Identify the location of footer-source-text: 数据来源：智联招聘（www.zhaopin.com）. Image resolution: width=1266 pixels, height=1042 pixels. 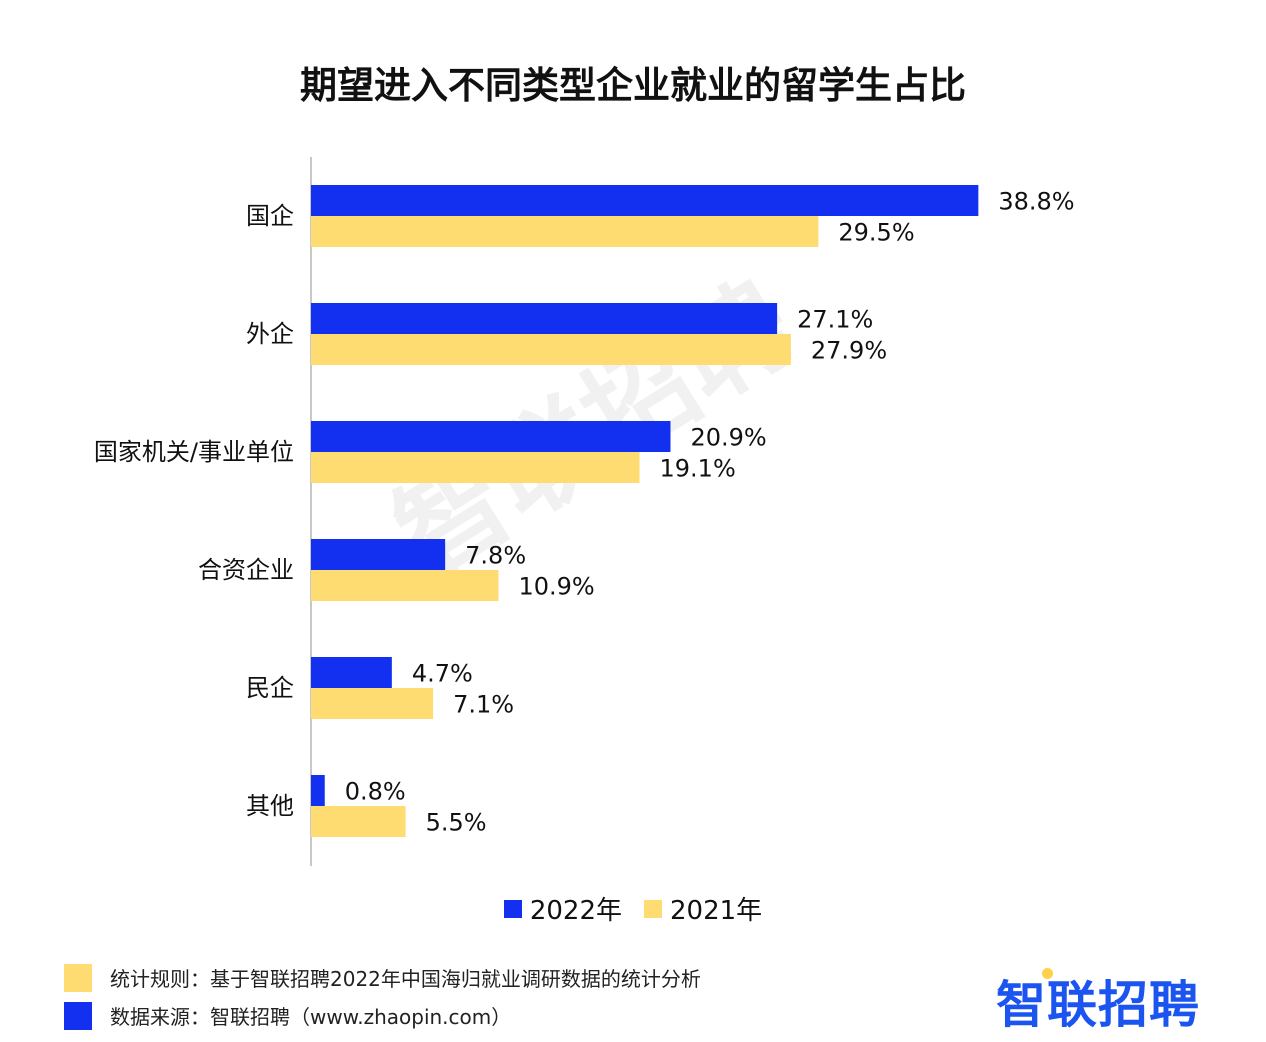
(311, 1017).